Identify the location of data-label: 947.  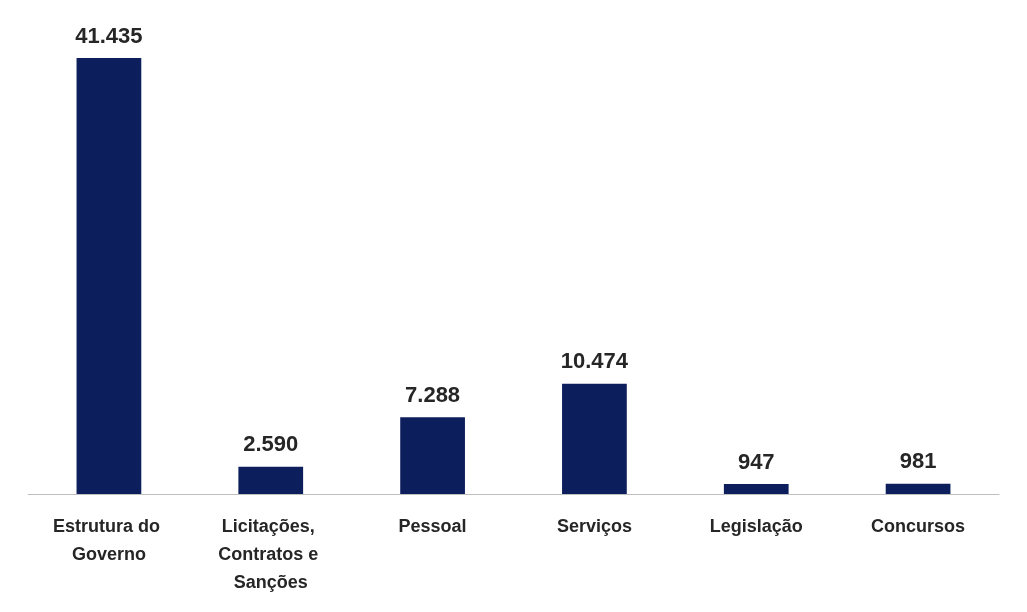
(756, 461).